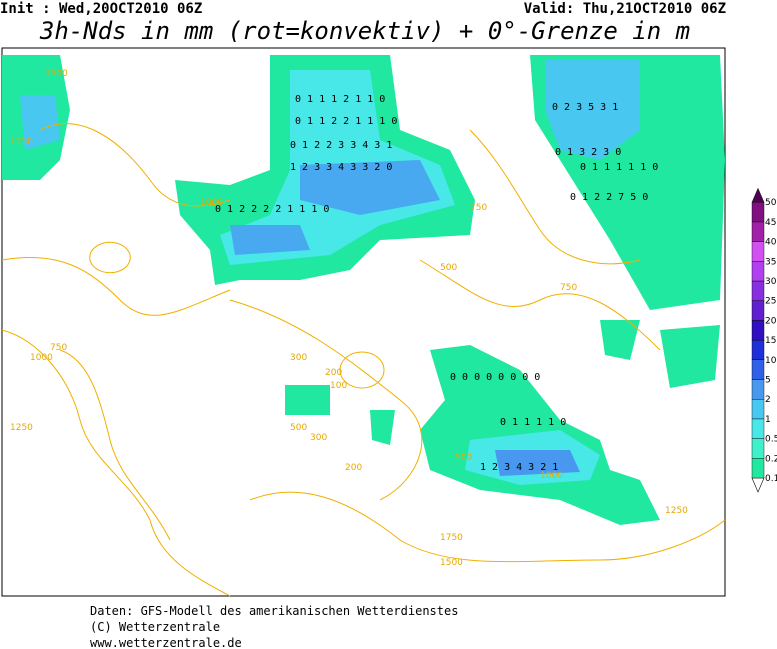 The width and height of the screenshot is (777, 649). What do you see at coordinates (771, 440) in the screenshot?
I see `colorbar-label: 0.5` at bounding box center [771, 440].